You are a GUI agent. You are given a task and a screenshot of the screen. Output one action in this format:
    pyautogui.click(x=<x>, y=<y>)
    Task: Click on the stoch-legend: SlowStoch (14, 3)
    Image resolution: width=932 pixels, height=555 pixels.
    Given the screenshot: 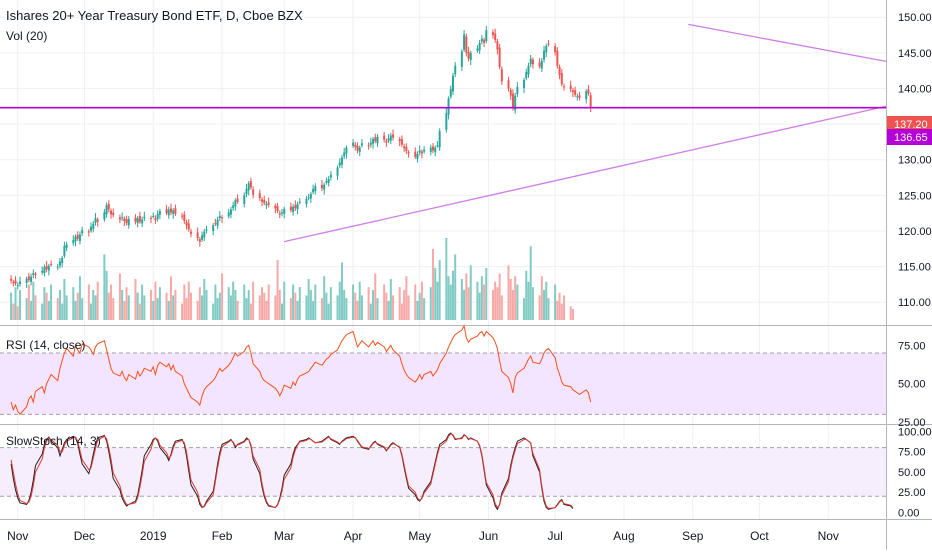 What is the action you would take?
    pyautogui.click(x=53, y=441)
    